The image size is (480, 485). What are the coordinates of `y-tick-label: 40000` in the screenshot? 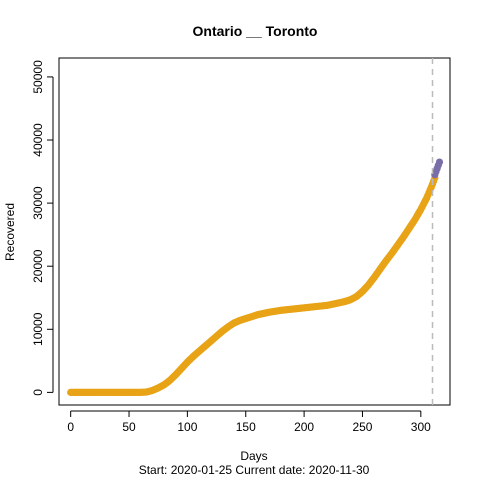 It's located at (38, 140).